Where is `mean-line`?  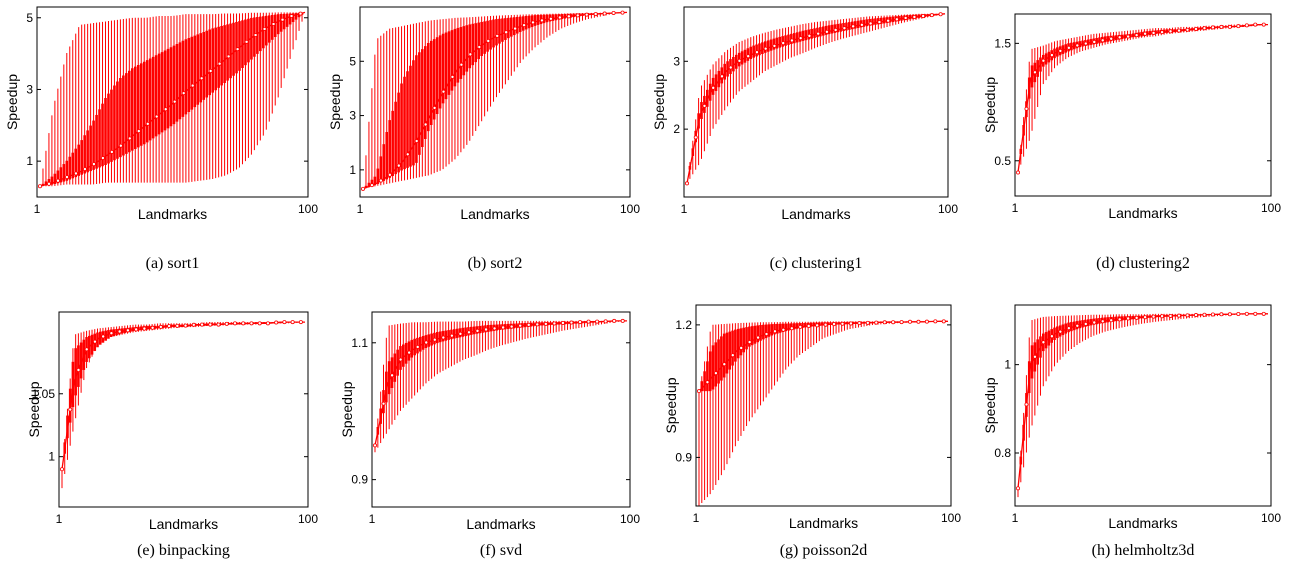
mean-line is located at coordinates (1142, 98).